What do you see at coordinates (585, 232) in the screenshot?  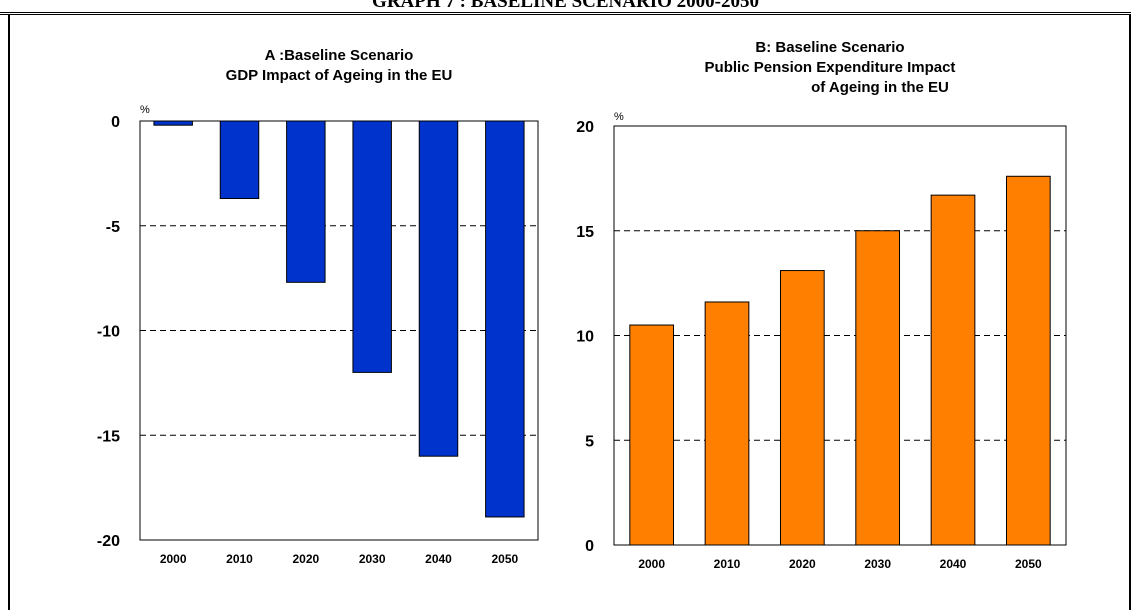 I see `chart-b-y-tick-label: 15` at bounding box center [585, 232].